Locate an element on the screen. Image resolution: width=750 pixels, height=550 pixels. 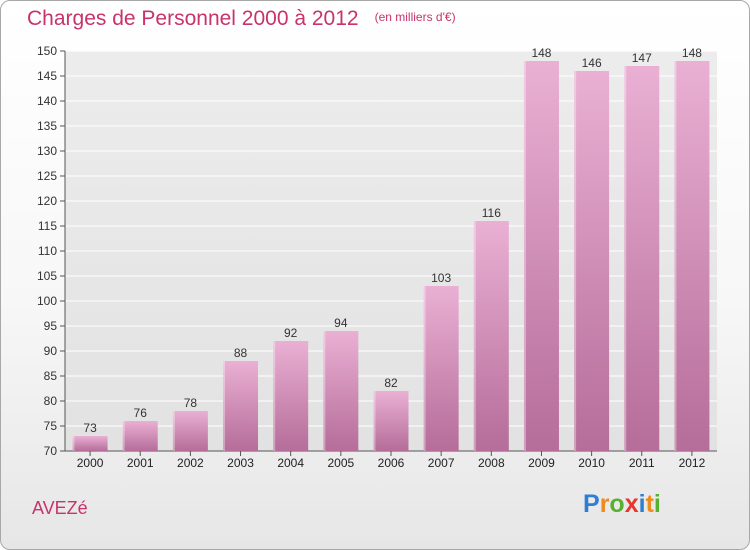
y-tick-label: 140 is located at coordinates (47, 101).